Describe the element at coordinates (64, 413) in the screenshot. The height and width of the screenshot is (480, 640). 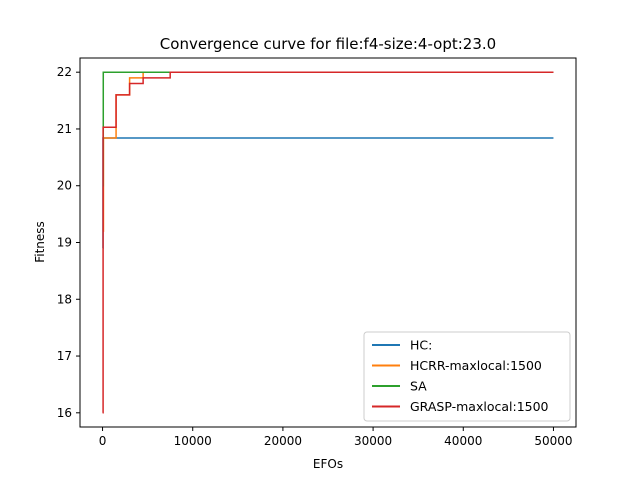
I see `y-tick-label: 16` at that location.